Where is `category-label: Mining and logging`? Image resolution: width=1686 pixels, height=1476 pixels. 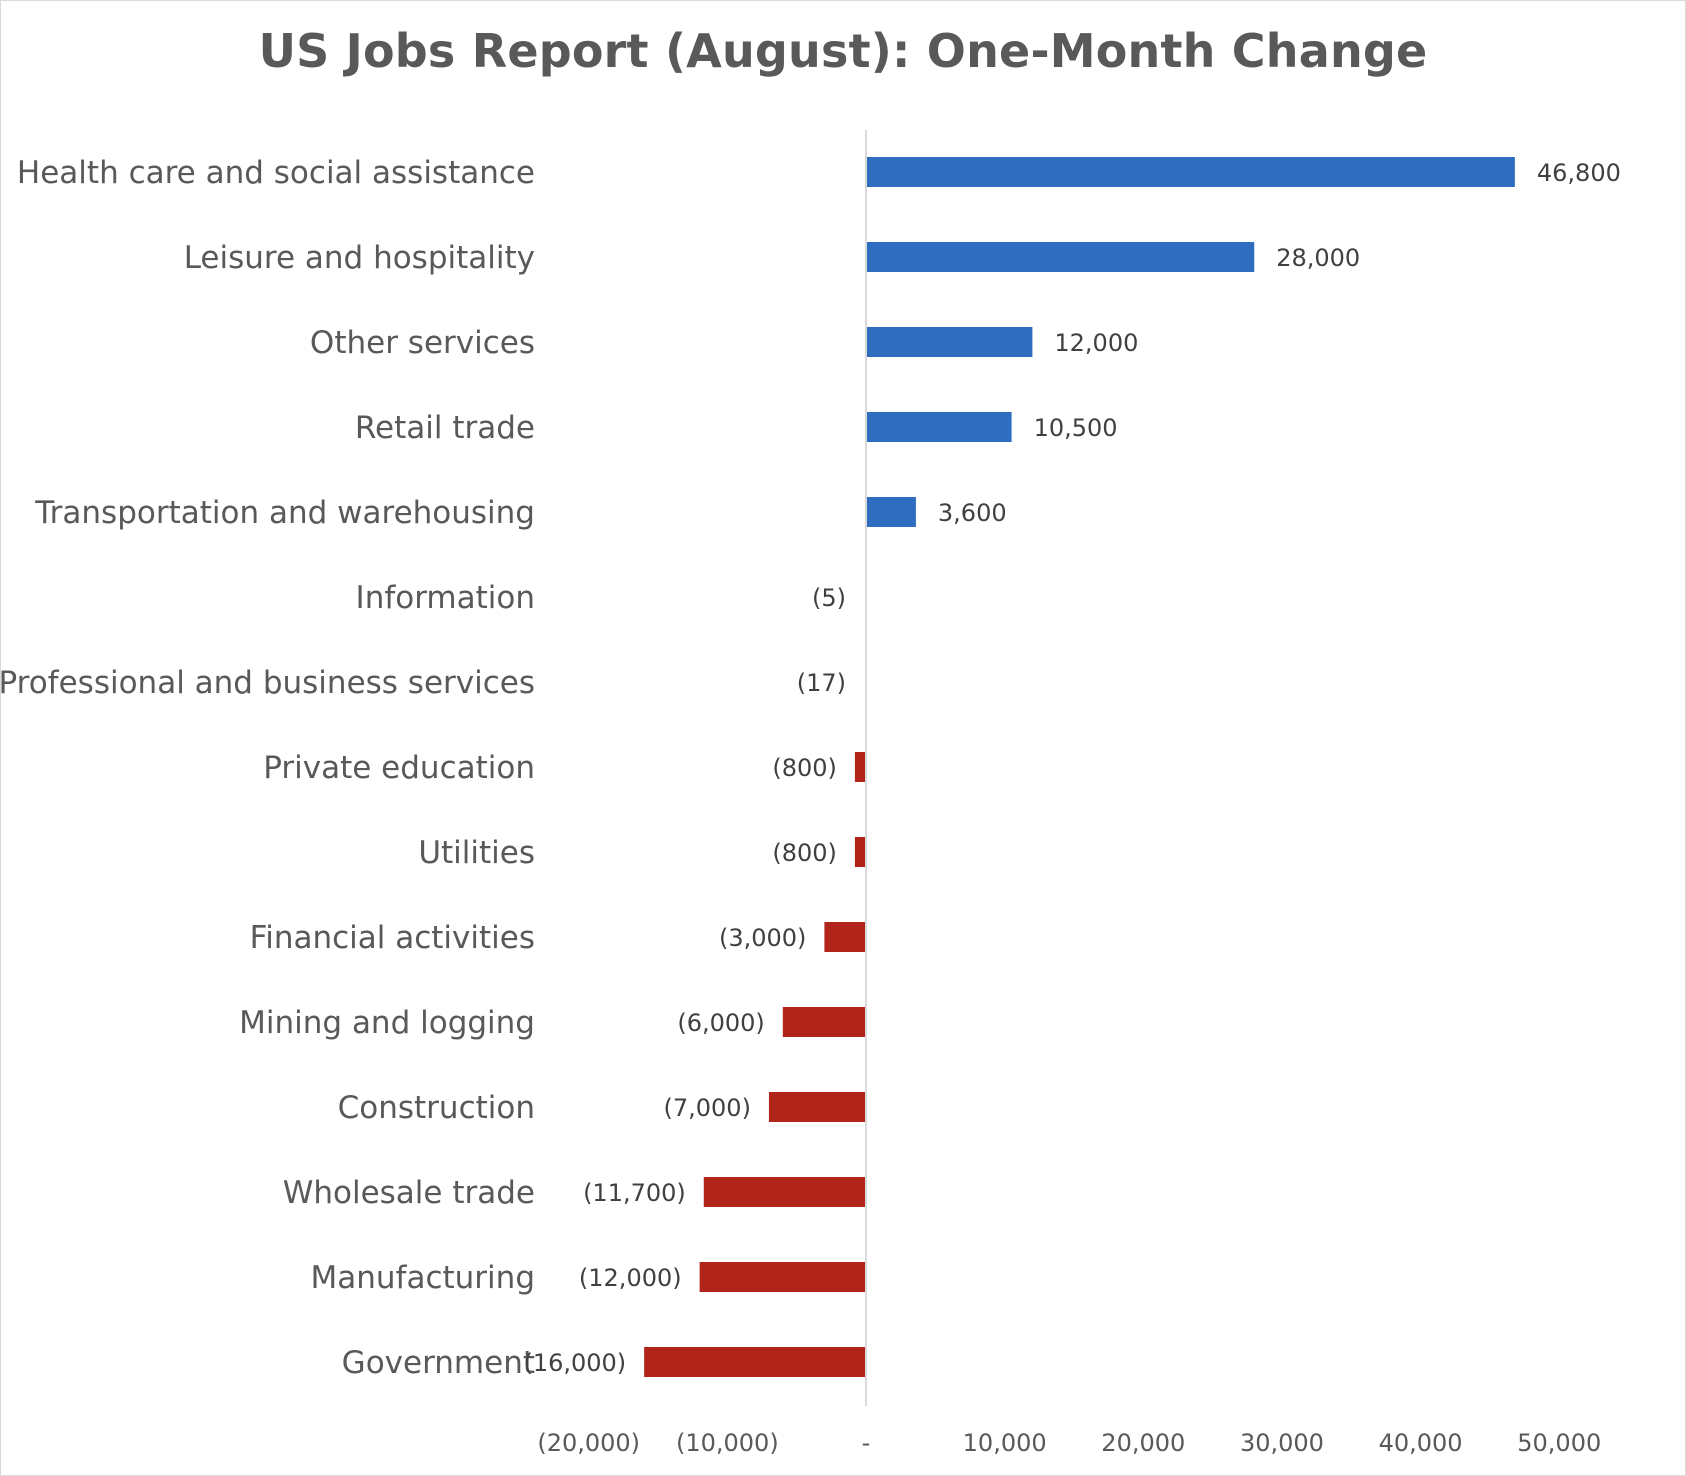
category-label: Mining and logging is located at coordinates (387, 1023).